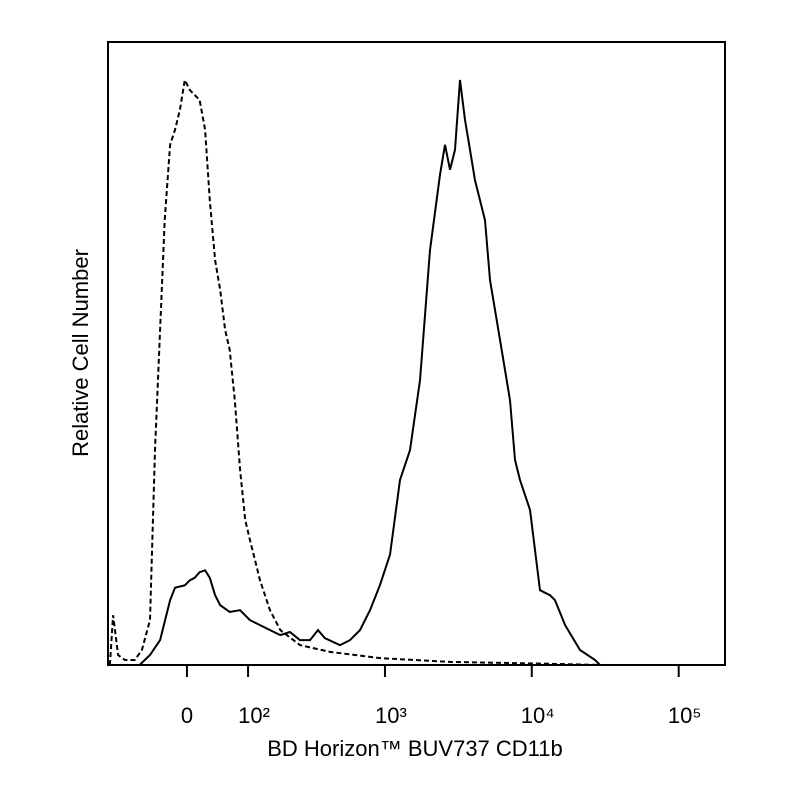 This screenshot has width=800, height=800. I want to click on x-axis-label: BD Horizon™ BUV737 CD11b, so click(415, 748).